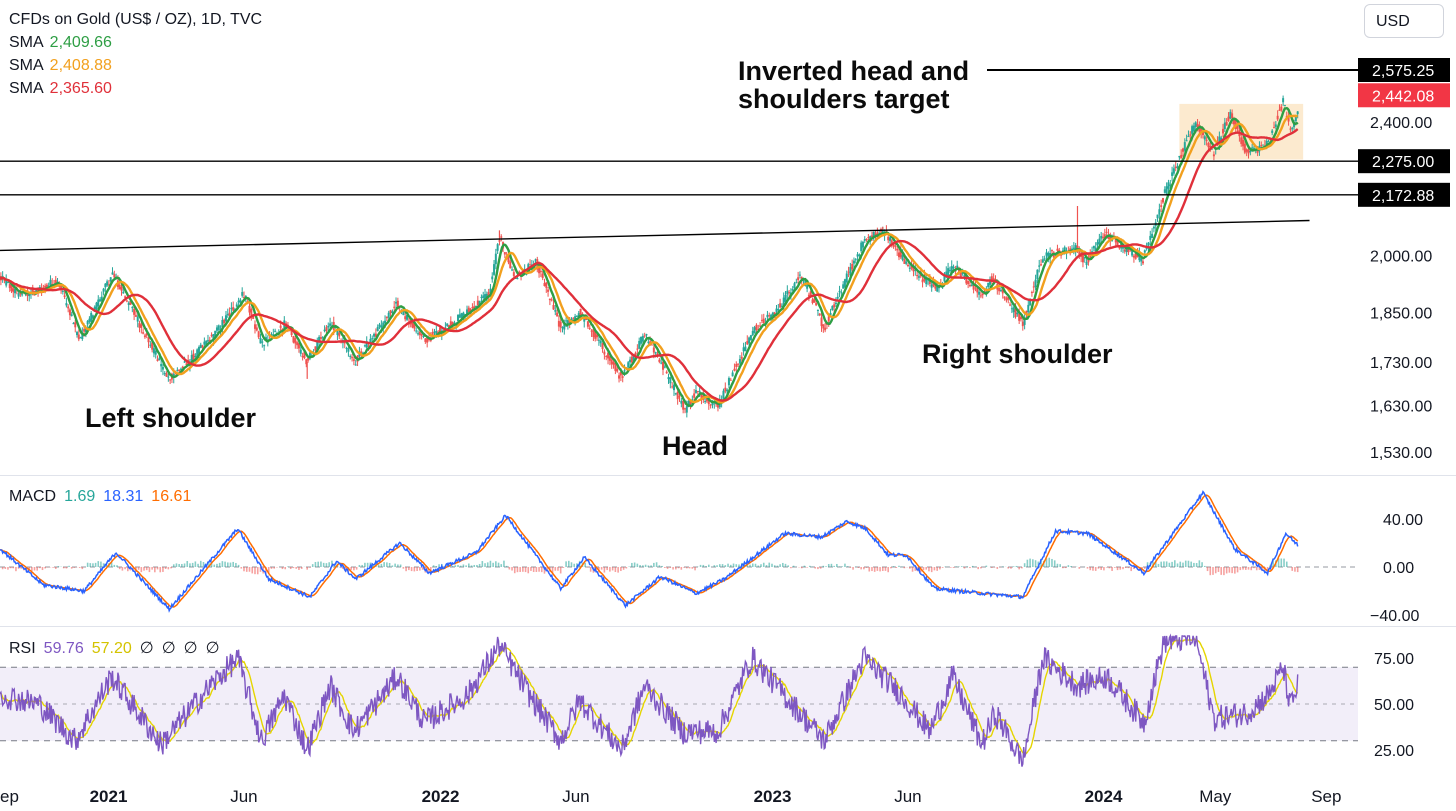 This screenshot has height=811, width=1456. Describe the element at coordinates (26, 42) in the screenshot. I see `sma-label: SMA` at that location.